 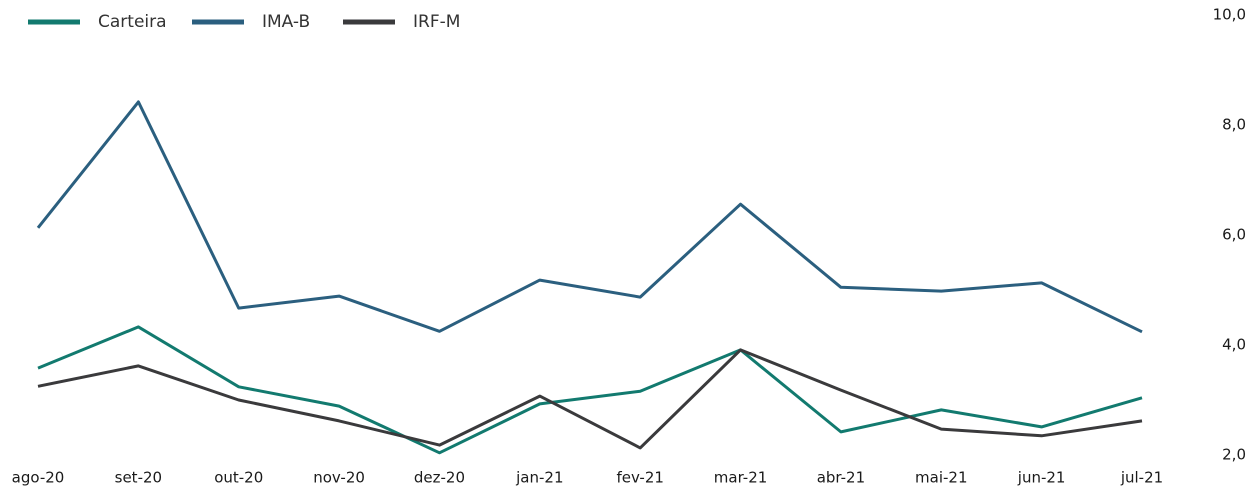 I want to click on x-tick-label: jul-21, so click(x=1141, y=478).